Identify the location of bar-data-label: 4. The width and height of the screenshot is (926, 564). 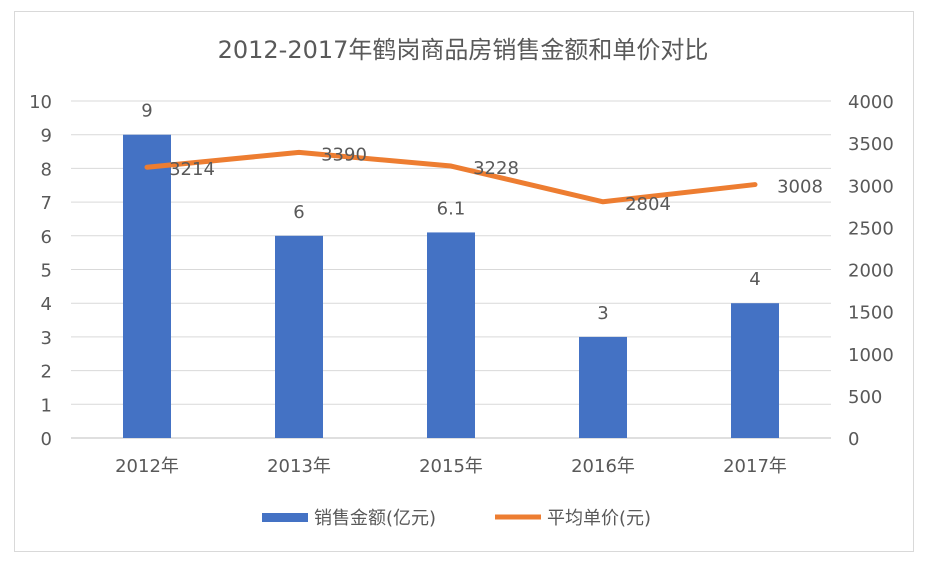
(754, 279).